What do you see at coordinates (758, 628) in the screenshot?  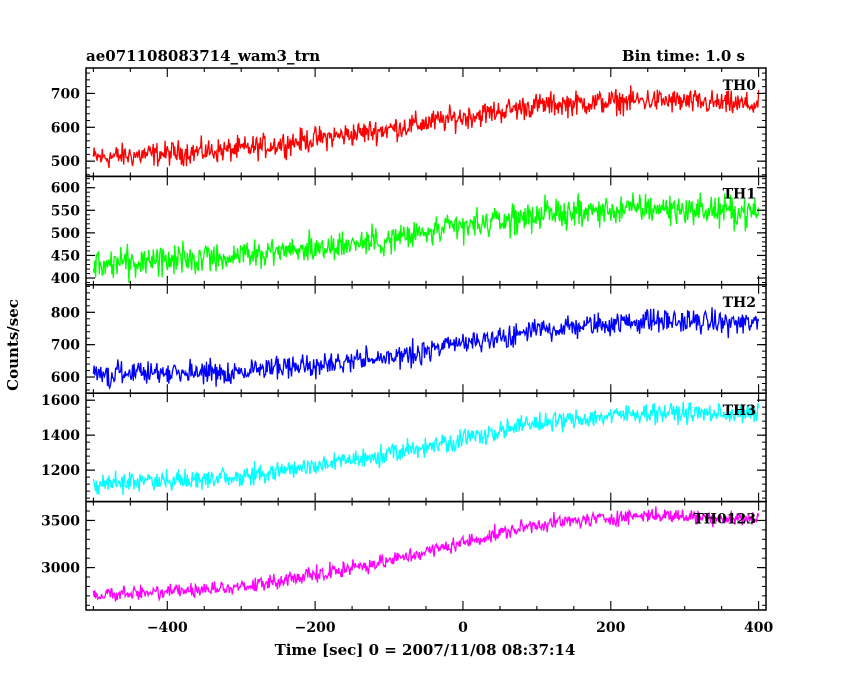 I see `x-tick-label: 400` at bounding box center [758, 628].